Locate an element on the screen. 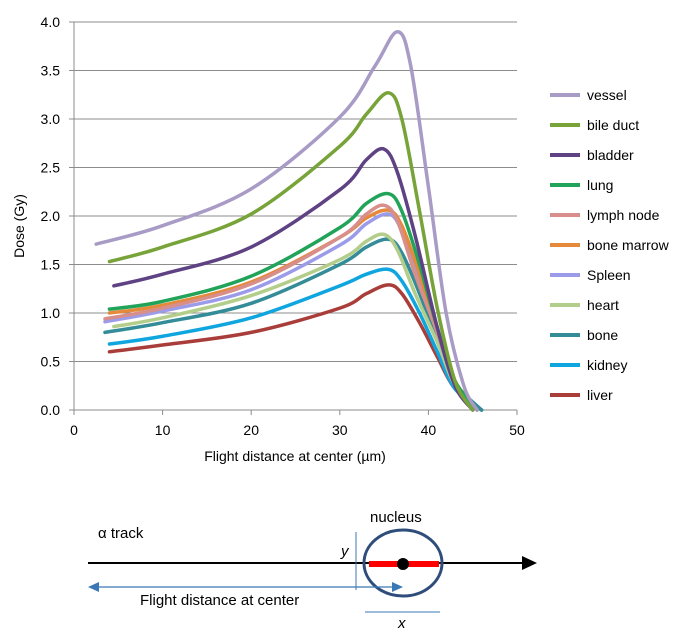 The width and height of the screenshot is (698, 633). y-tick-label: 3.5 is located at coordinates (51, 71).